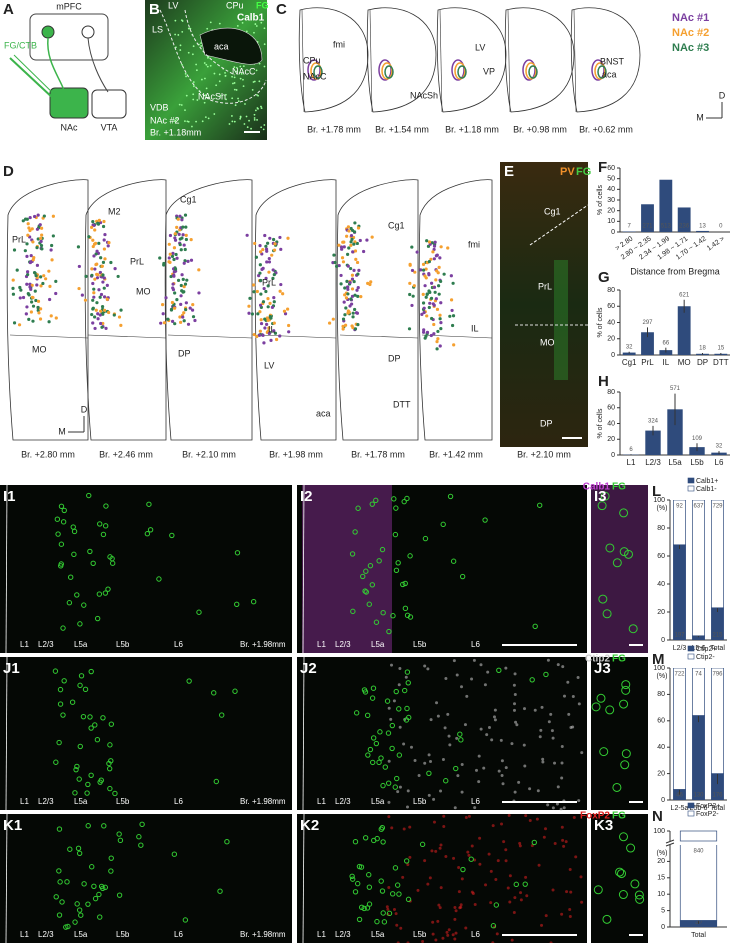 The height and width of the screenshot is (943, 737). What do you see at coordinates (127, 336) in the screenshot?
I see `section-divider` at bounding box center [127, 336].